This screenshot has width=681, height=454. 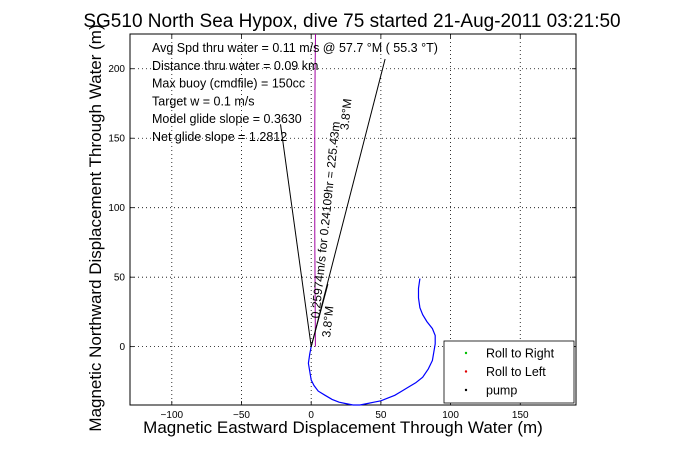 What do you see at coordinates (501, 391) in the screenshot?
I see `legend-label: pump` at bounding box center [501, 391].